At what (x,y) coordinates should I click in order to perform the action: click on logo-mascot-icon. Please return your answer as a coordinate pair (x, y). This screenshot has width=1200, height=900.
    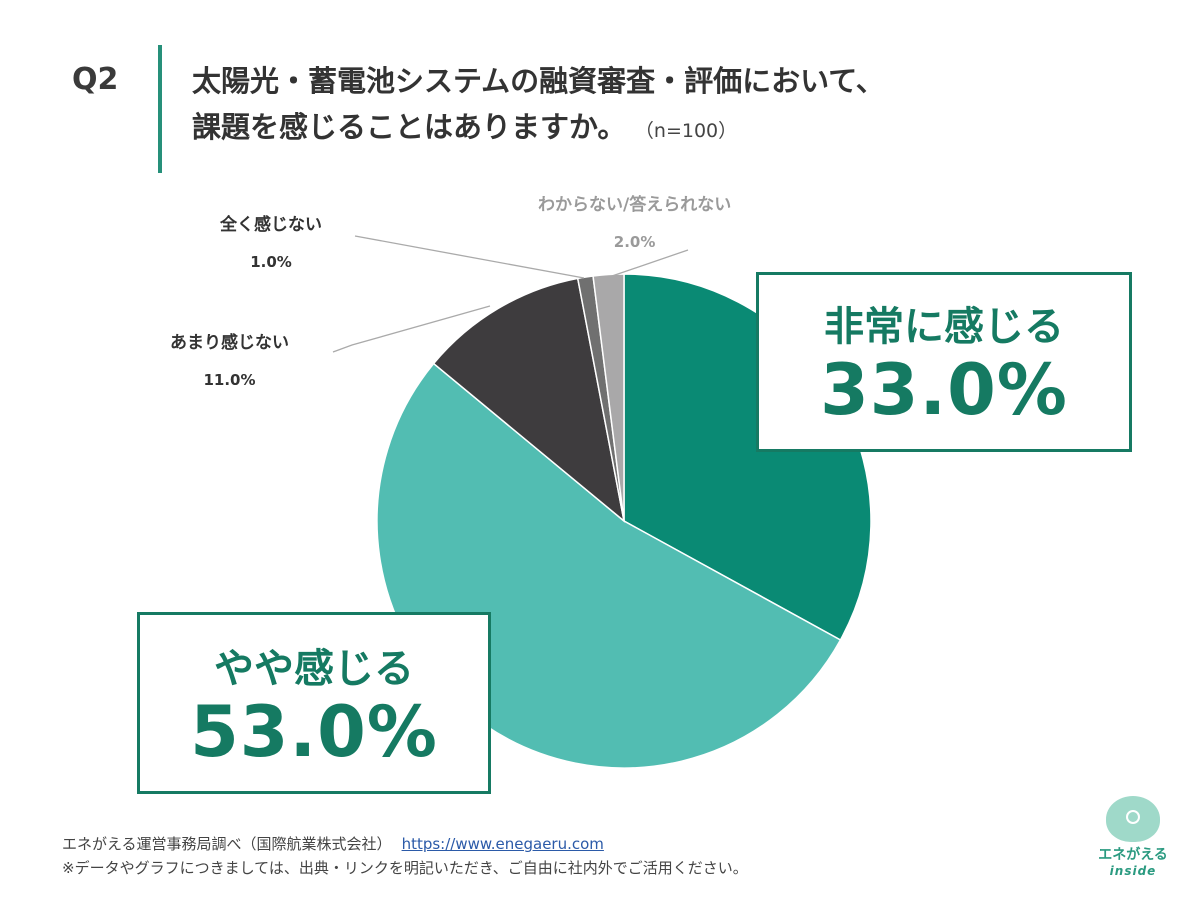
    Looking at the image, I should click on (1133, 819).